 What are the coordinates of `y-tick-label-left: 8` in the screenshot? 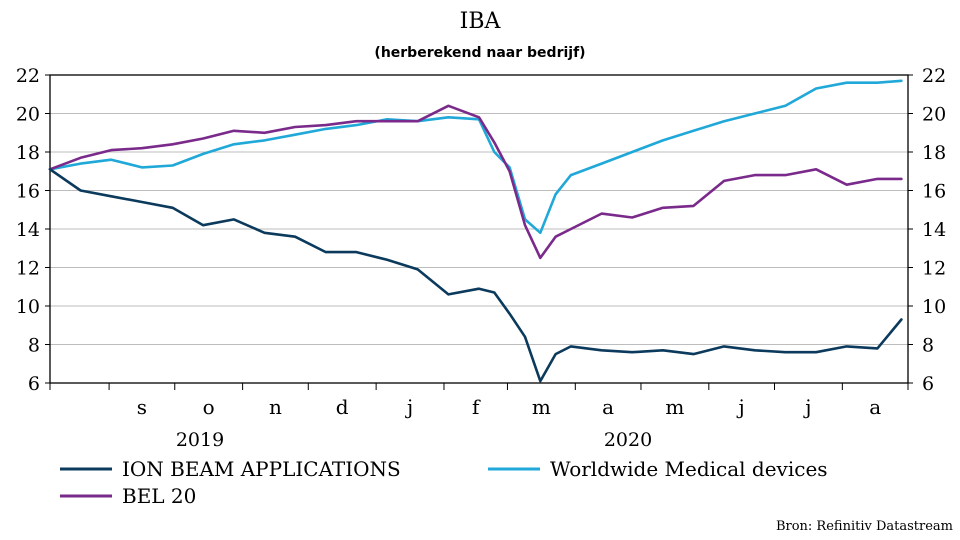 It's located at (34, 346).